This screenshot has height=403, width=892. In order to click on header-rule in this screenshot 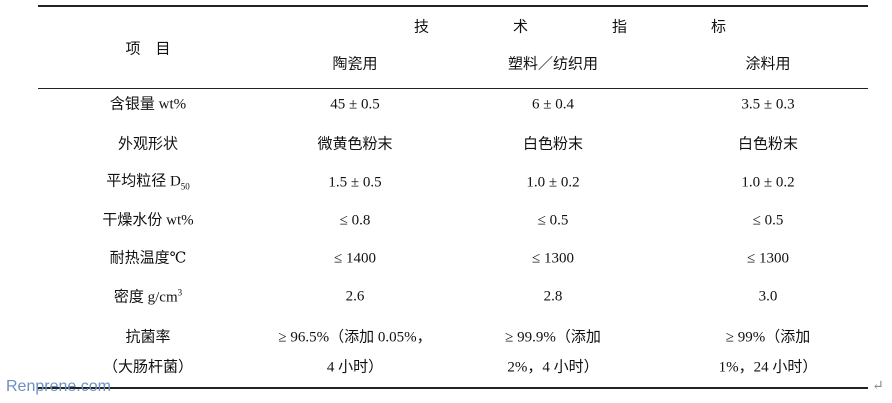, I will do `click(453, 88)`.